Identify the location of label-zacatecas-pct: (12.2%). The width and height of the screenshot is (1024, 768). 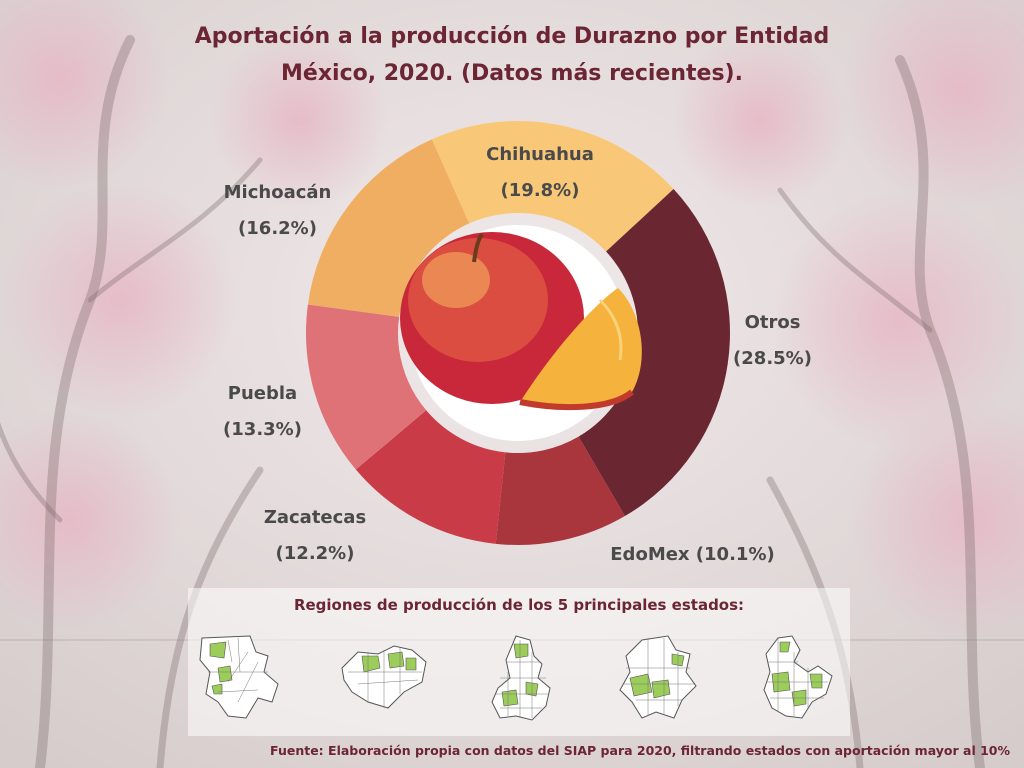
(315, 553).